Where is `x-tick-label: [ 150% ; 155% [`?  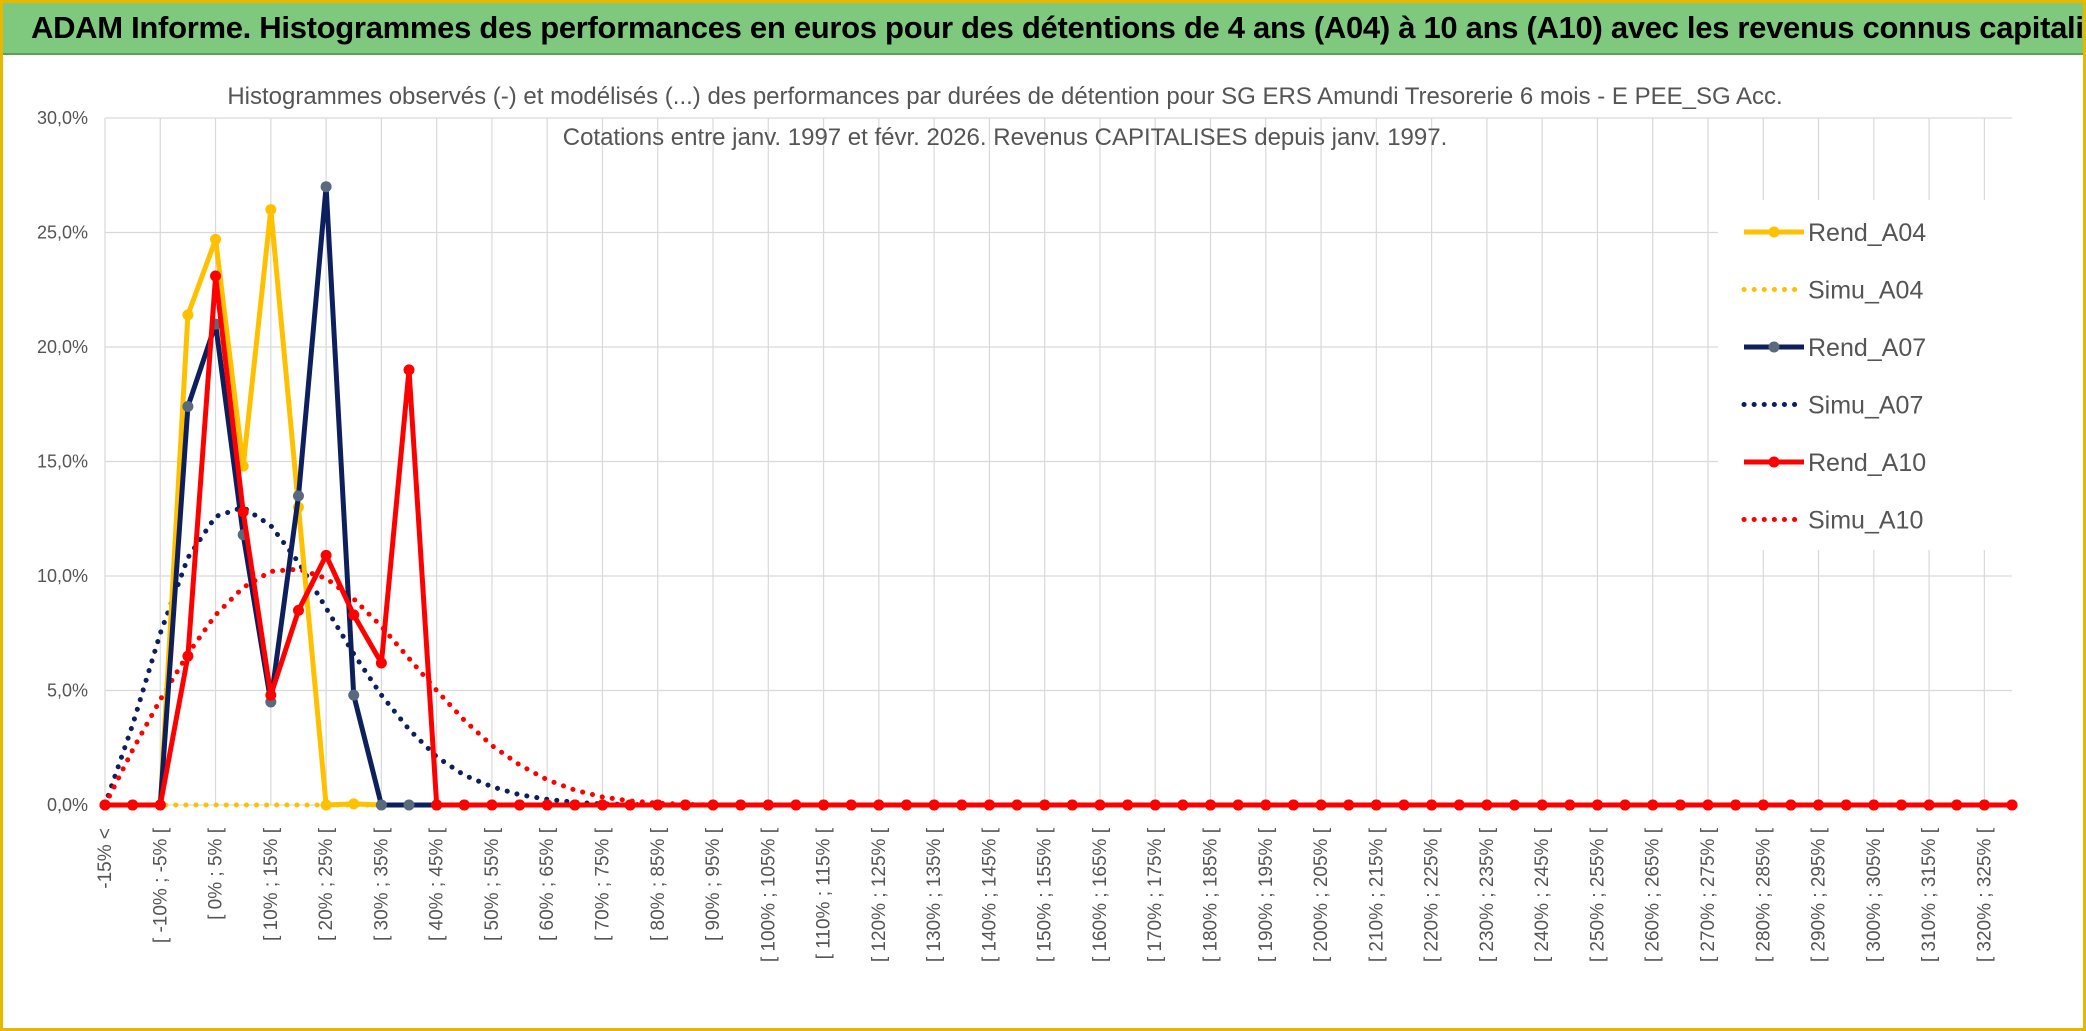
x-tick-label: [ 150% ; 155% [ is located at coordinates (1045, 894).